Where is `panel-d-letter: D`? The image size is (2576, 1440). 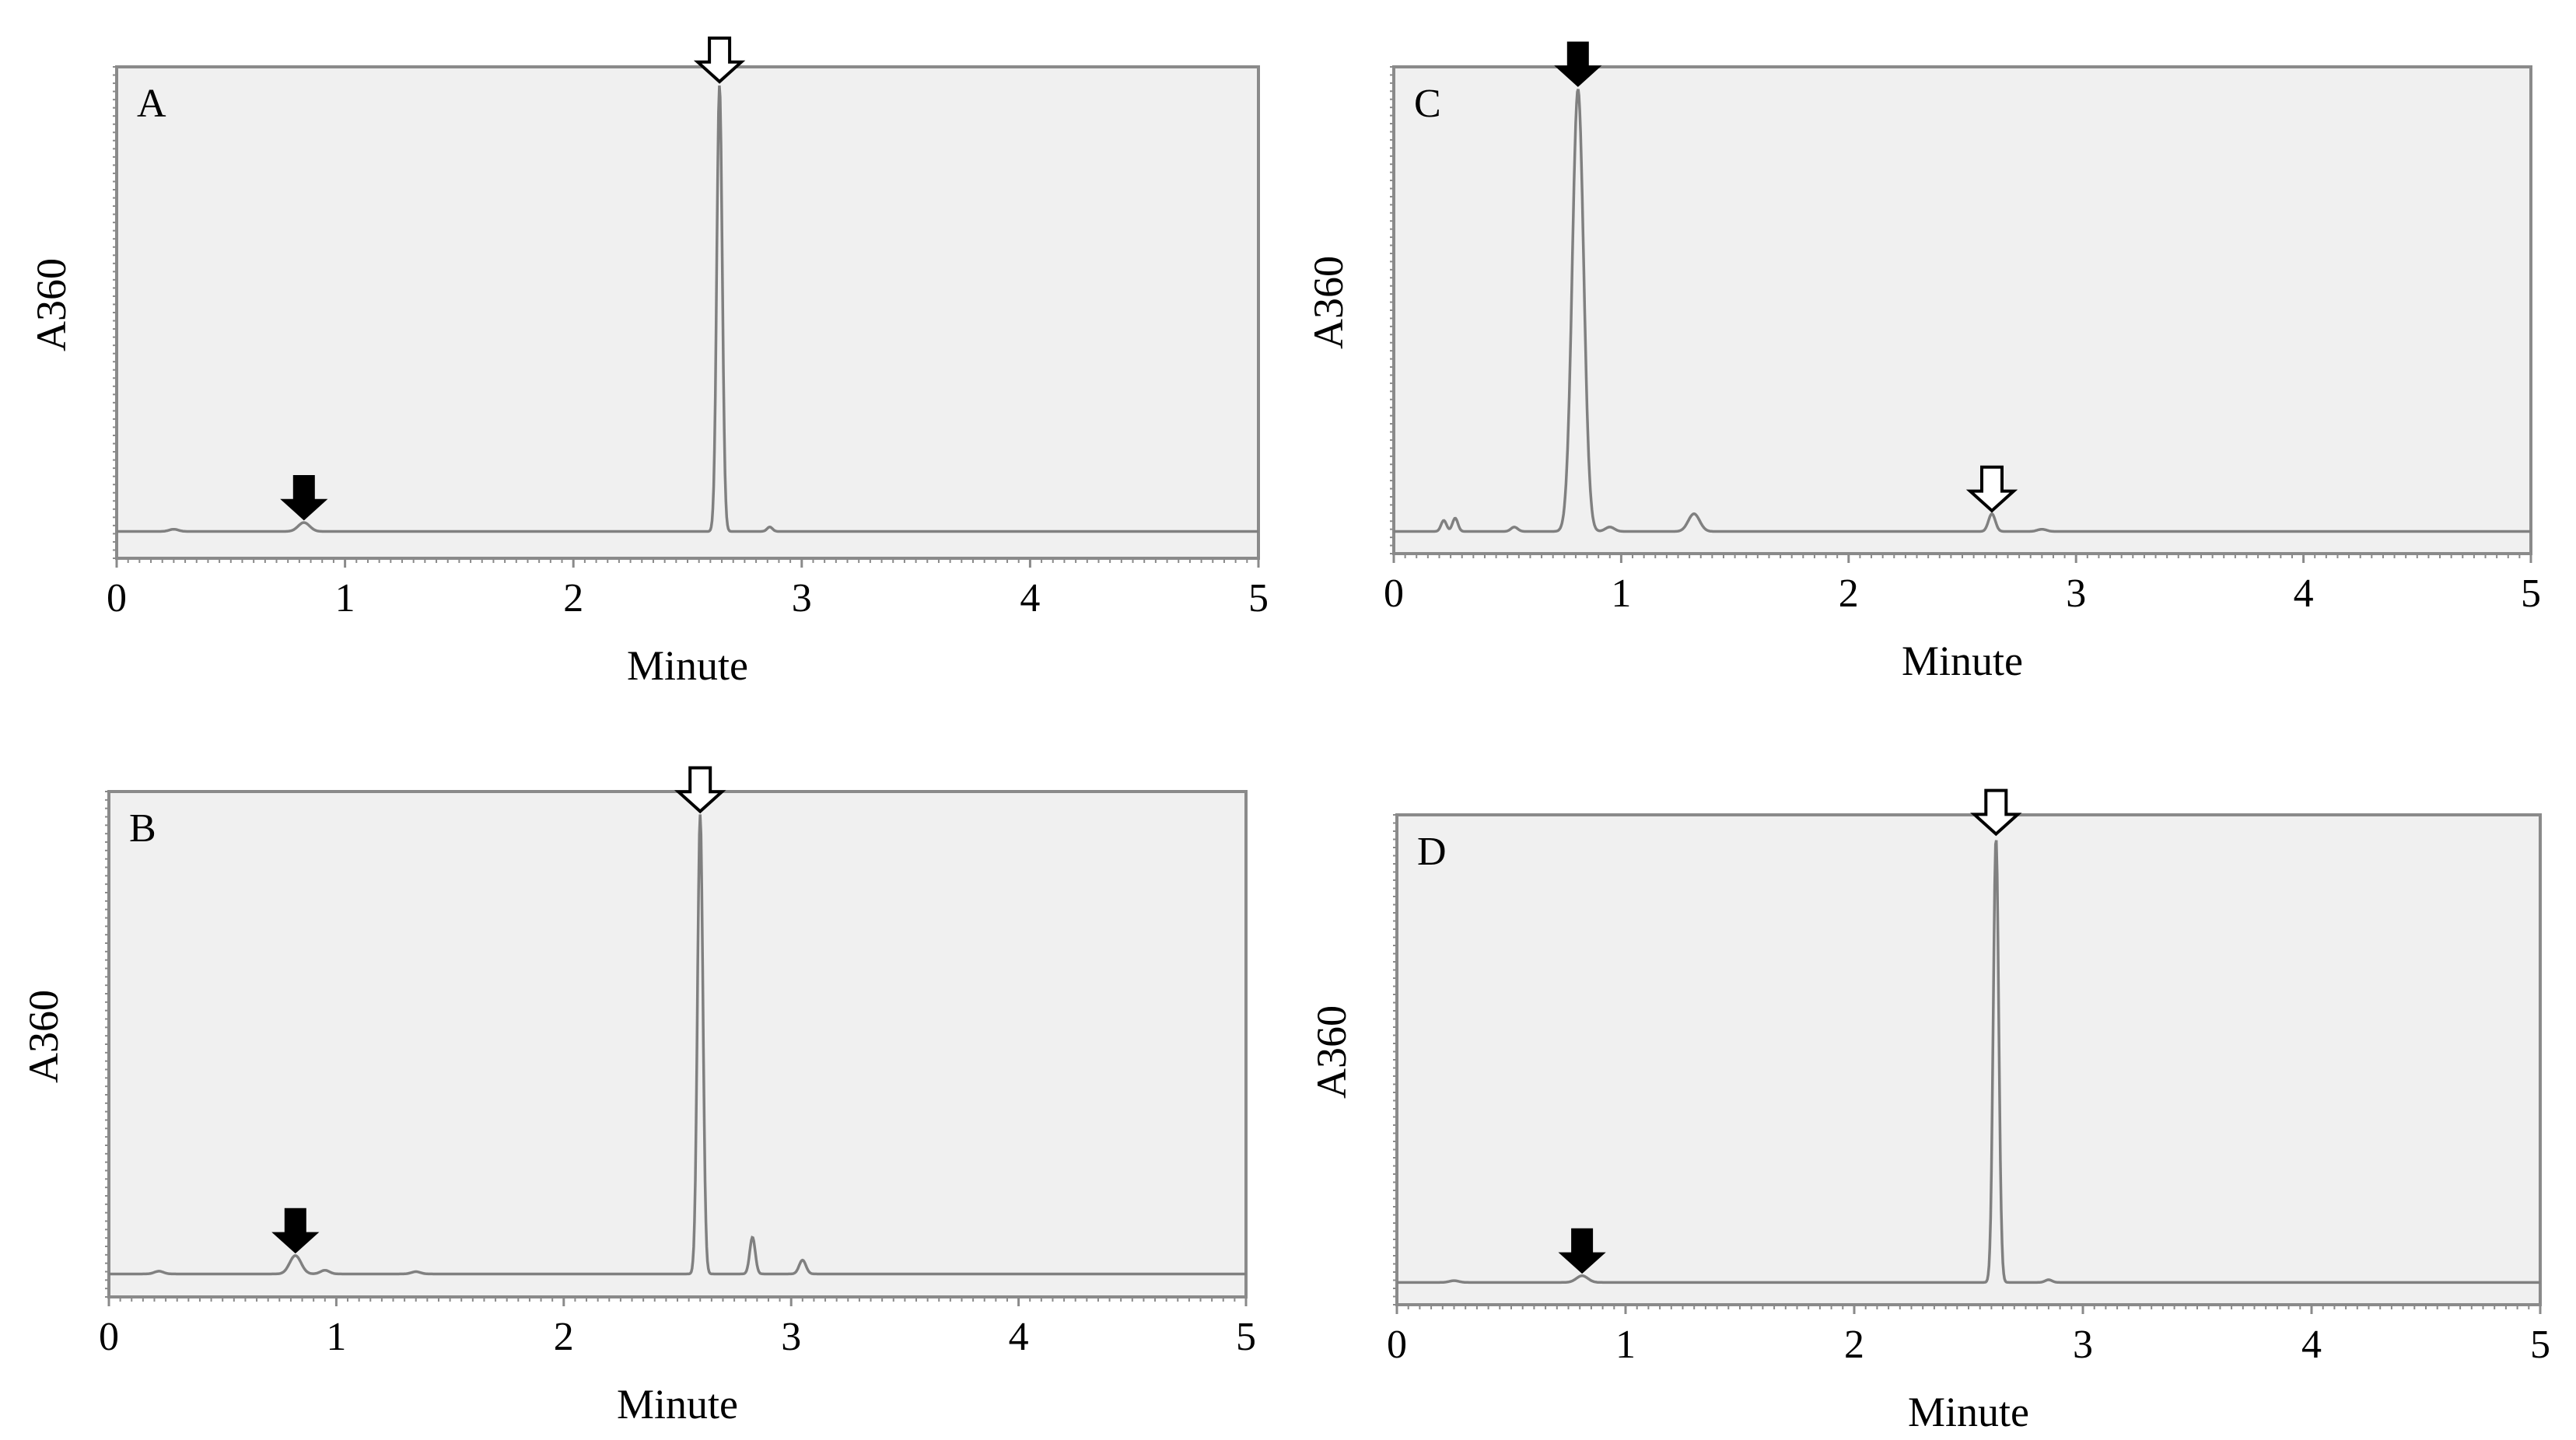 panel-d-letter: D is located at coordinates (1432, 852).